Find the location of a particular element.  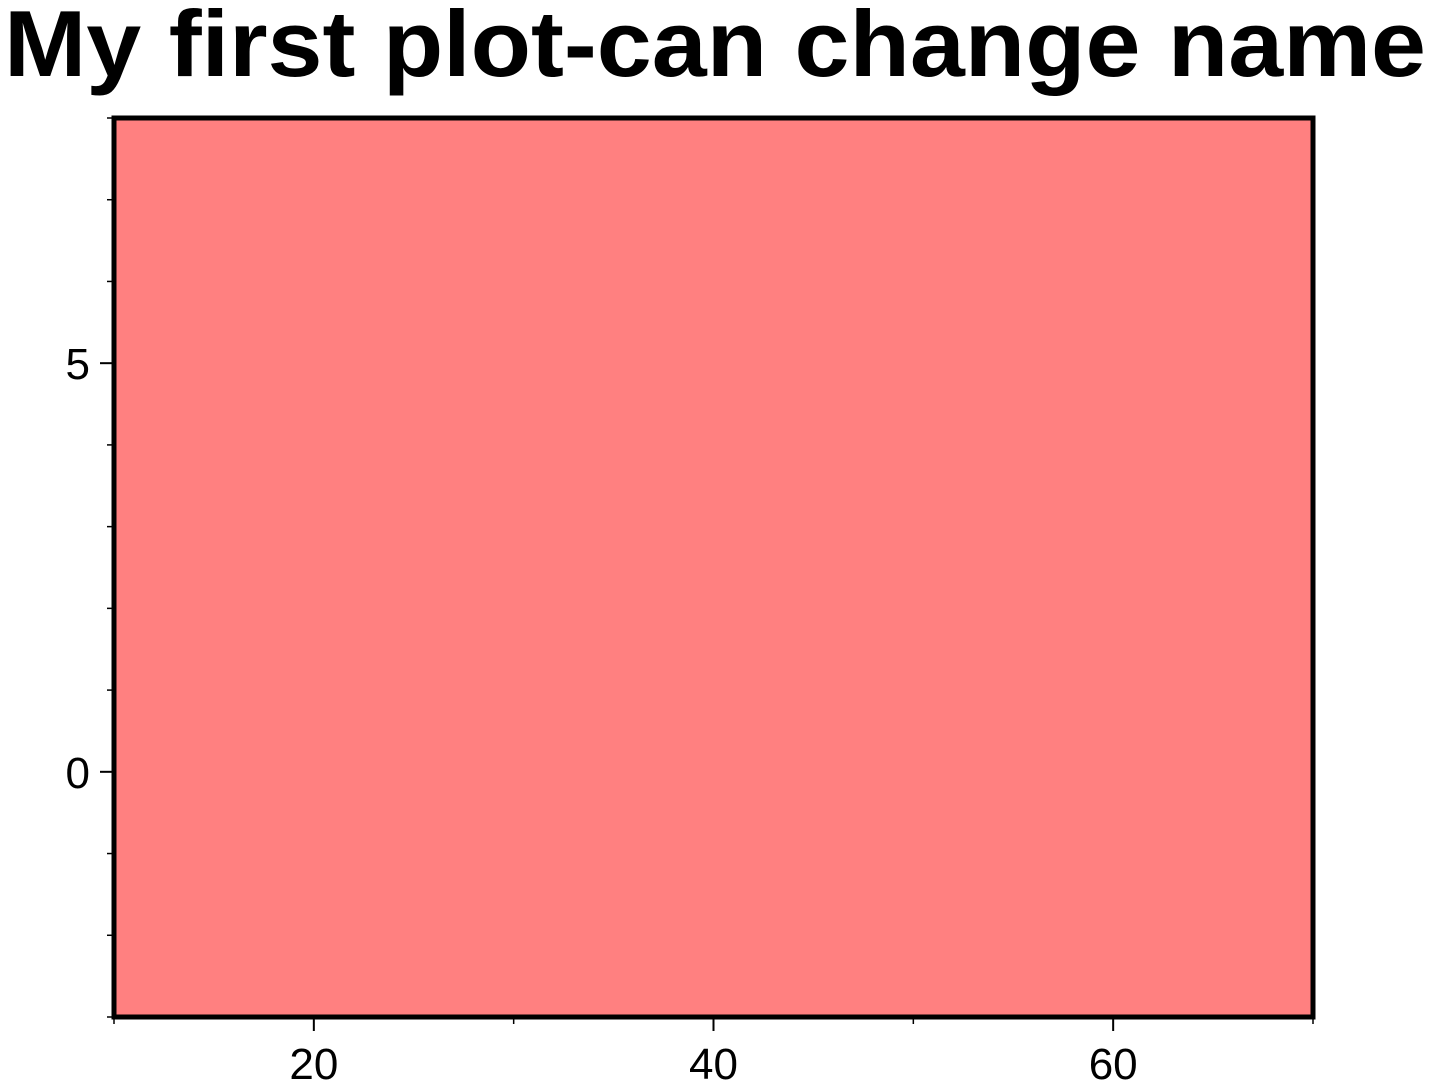

x-tick-label: 40 is located at coordinates (713, 1060).